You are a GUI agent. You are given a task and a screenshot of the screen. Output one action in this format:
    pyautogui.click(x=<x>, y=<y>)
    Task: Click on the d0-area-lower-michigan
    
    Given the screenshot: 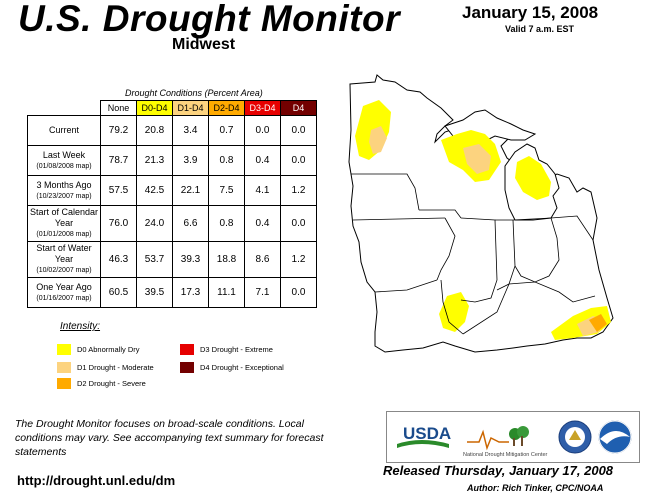 What is the action you would take?
    pyautogui.click(x=533, y=178)
    